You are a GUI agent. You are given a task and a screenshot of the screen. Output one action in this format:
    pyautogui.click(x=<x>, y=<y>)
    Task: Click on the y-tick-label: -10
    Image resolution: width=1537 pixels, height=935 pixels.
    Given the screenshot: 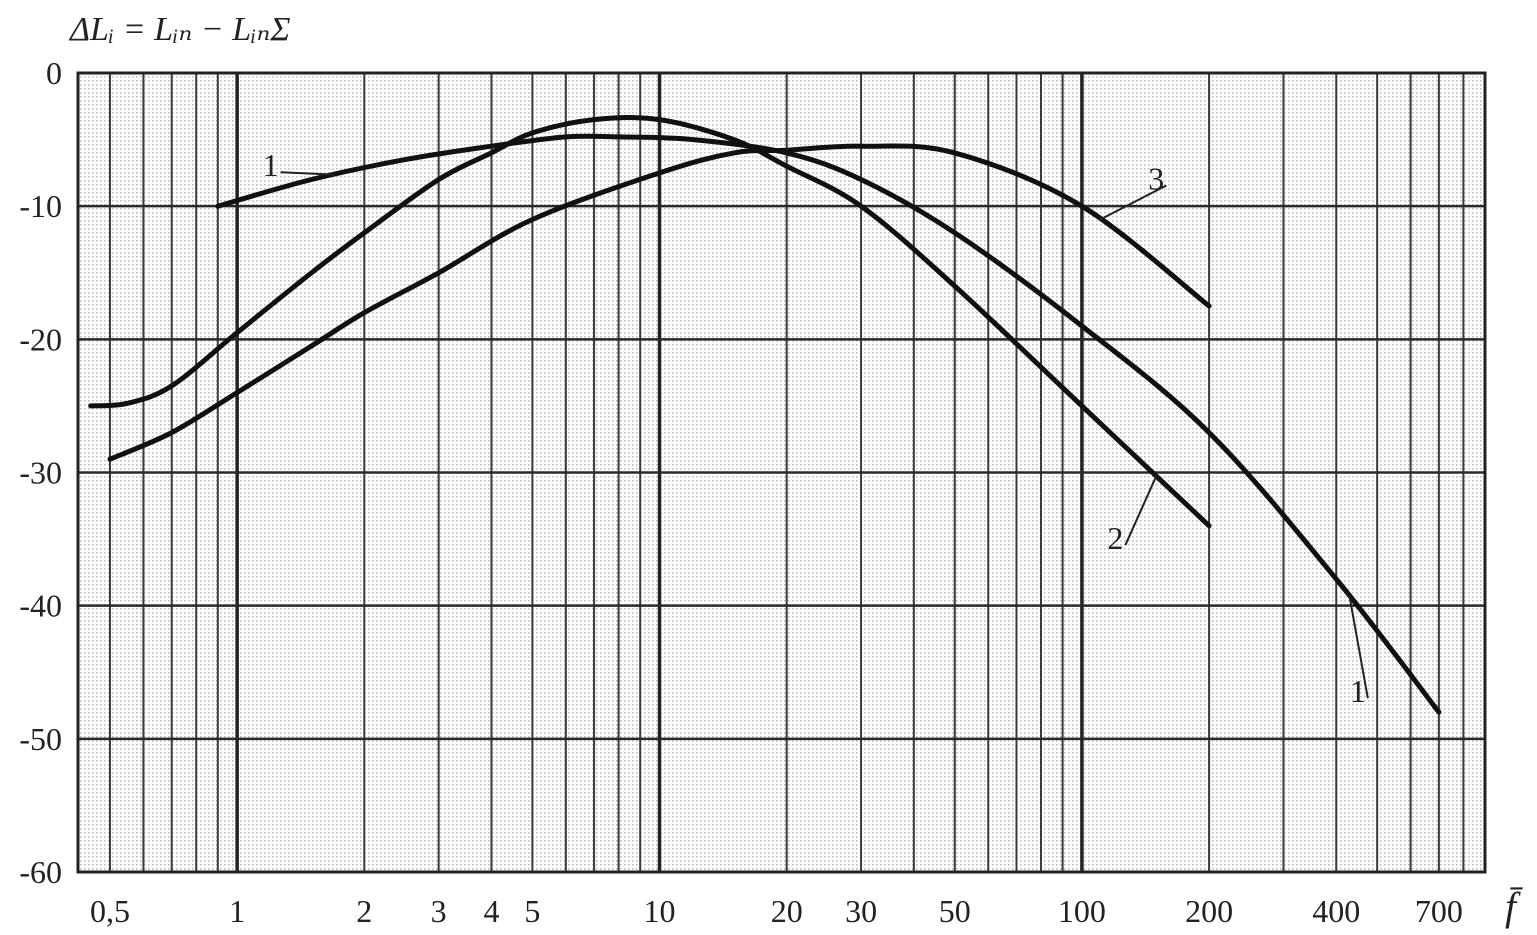 What is the action you would take?
    pyautogui.click(x=40, y=206)
    